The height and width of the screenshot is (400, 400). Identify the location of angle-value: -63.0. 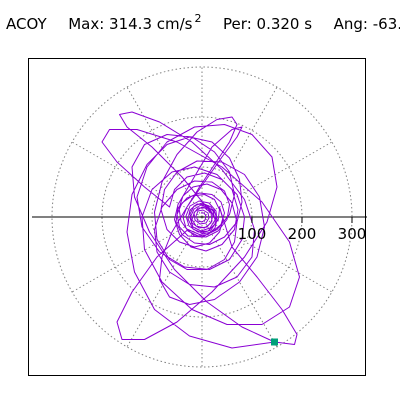
(386, 24).